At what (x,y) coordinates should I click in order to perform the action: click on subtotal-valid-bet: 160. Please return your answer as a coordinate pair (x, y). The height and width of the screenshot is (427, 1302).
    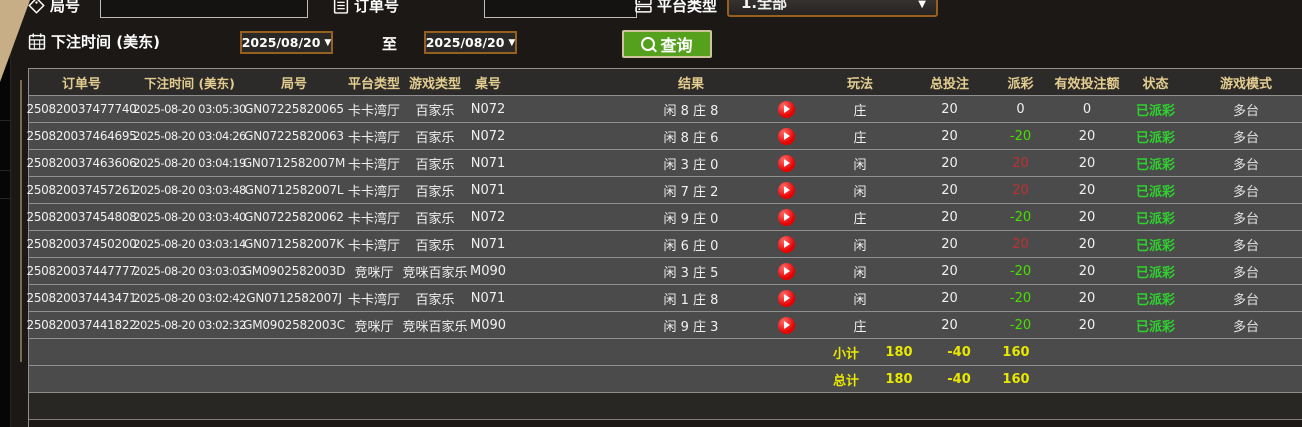
    Looking at the image, I should click on (1016, 352).